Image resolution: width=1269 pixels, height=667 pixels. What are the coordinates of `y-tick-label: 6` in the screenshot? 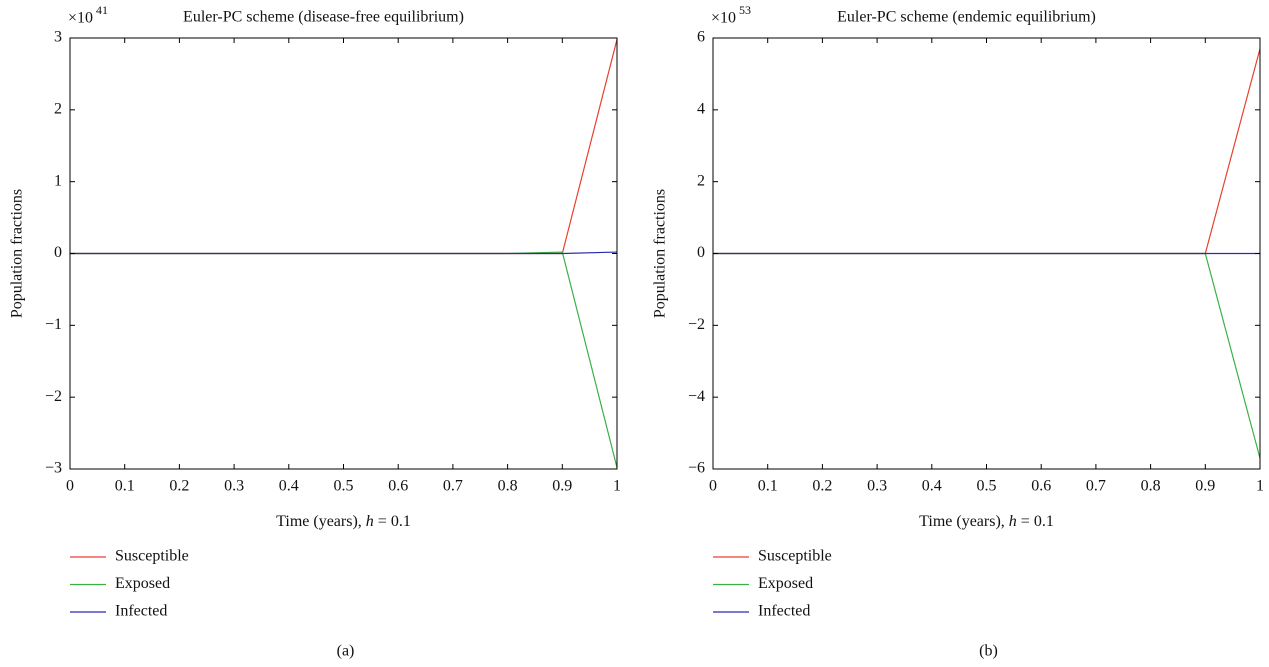 It's located at (701, 37).